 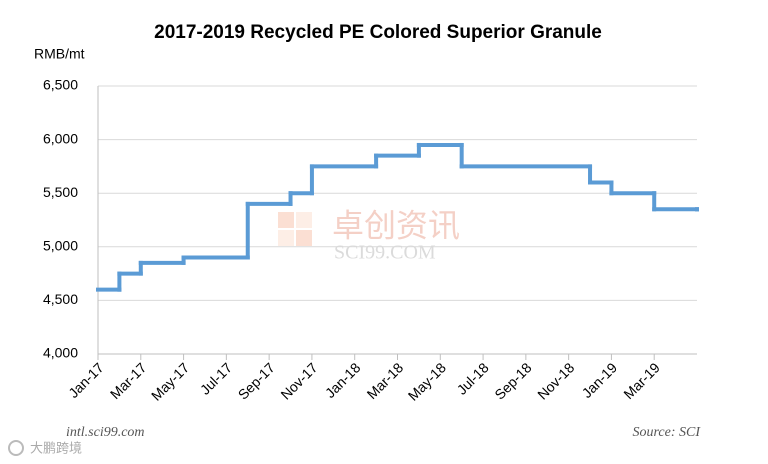 I want to click on corner-logo-icon, so click(x=16, y=448).